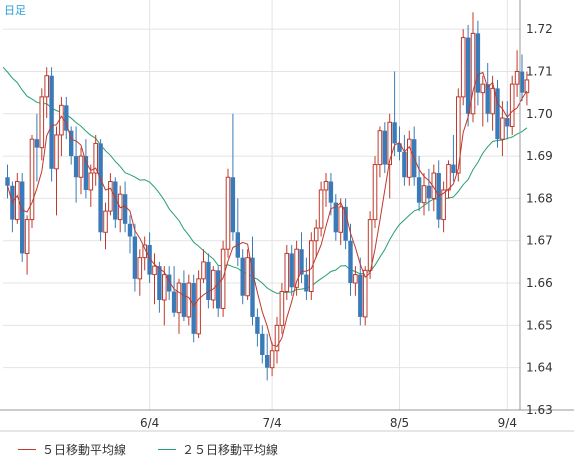  I want to click on y-tick-labels: 1.63 1.64 1.65 1.66 1.67 1.68 1.69 1.70 1.71 1.72, so click(539, 219).